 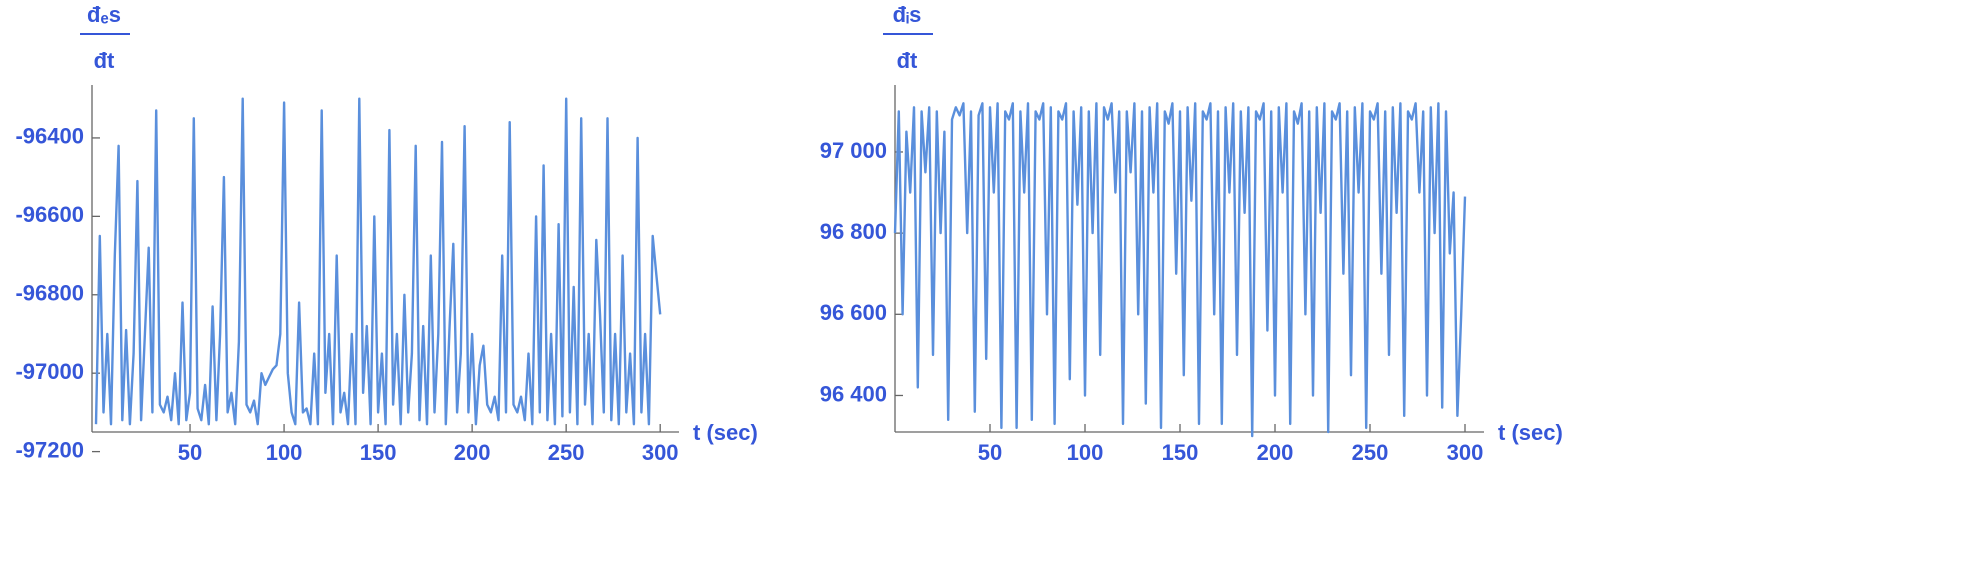 What do you see at coordinates (853, 312) in the screenshot?
I see `y-tick-label: 96 600` at bounding box center [853, 312].